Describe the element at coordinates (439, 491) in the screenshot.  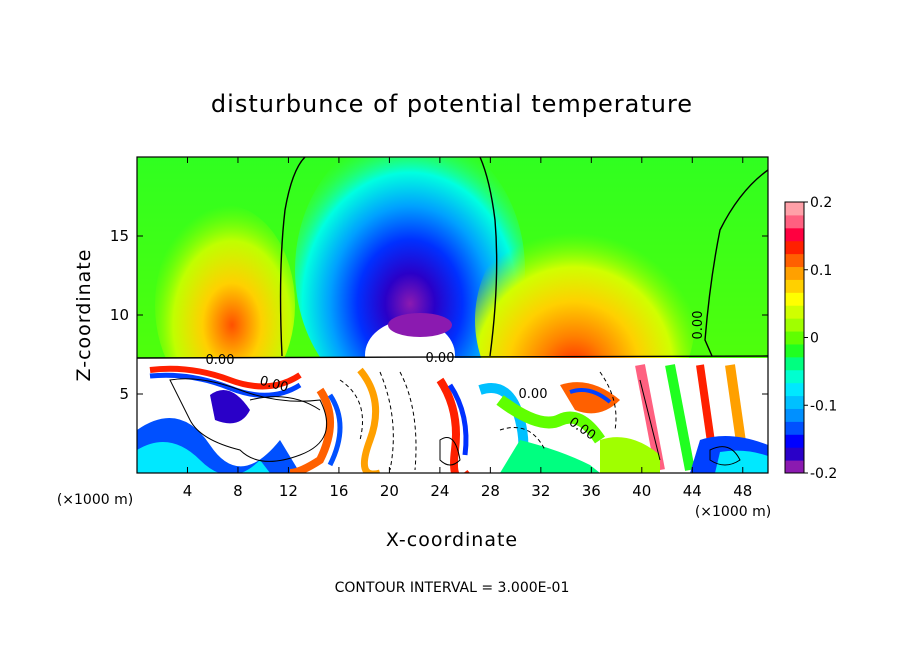
I see `x-tick-label: 24` at that location.